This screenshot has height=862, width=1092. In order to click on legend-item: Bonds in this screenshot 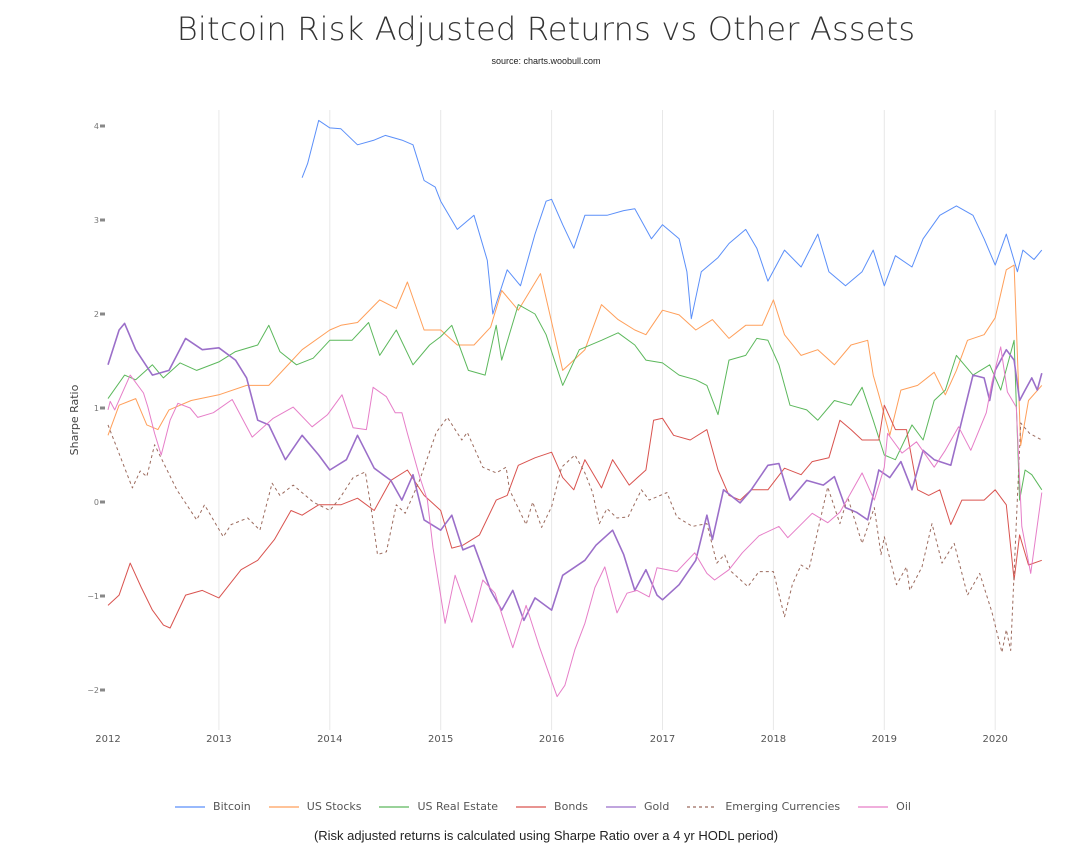, I will do `click(552, 806)`.